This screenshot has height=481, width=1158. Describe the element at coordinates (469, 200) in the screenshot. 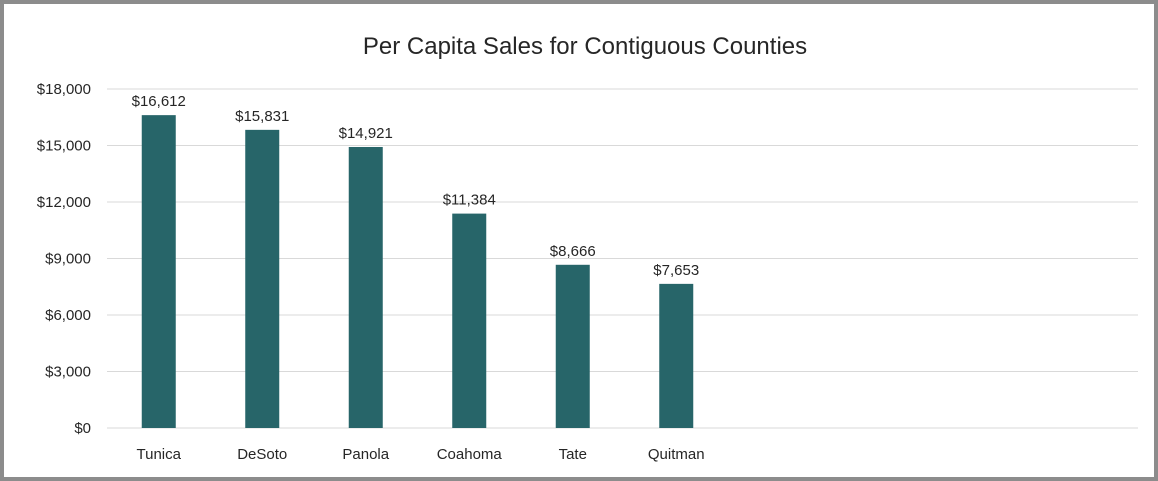

I see `data-label: $11,384` at that location.